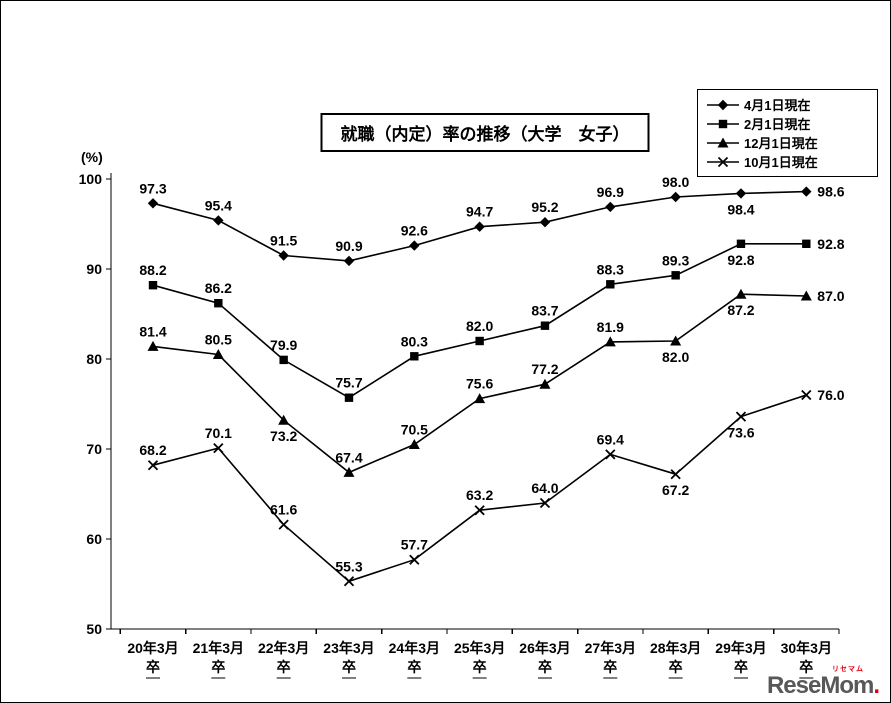 The height and width of the screenshot is (703, 891). What do you see at coordinates (848, 669) in the screenshot?
I see `logo-kana-text: リセマム` at bounding box center [848, 669].